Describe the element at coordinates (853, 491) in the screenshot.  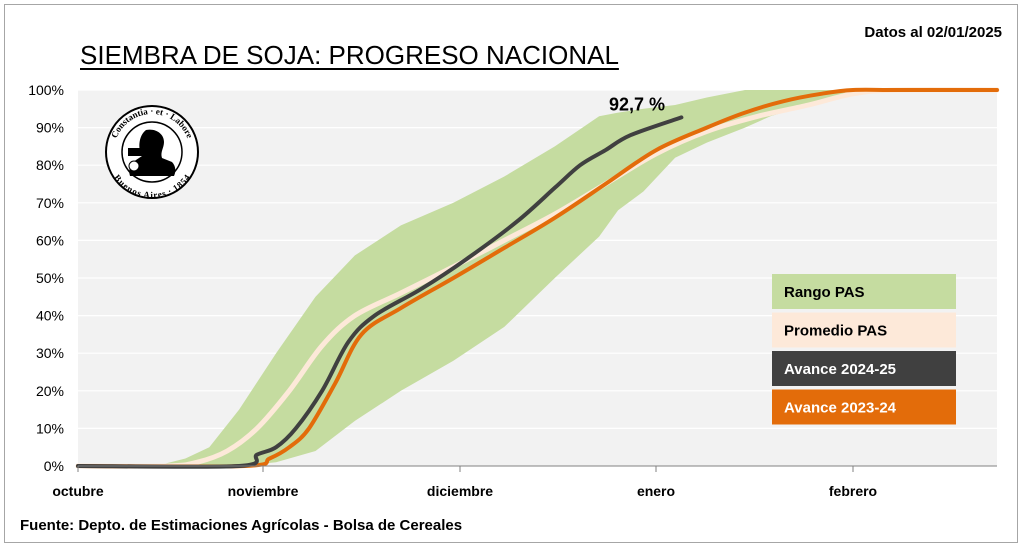
I see `x-tick-label: febrero` at that location.